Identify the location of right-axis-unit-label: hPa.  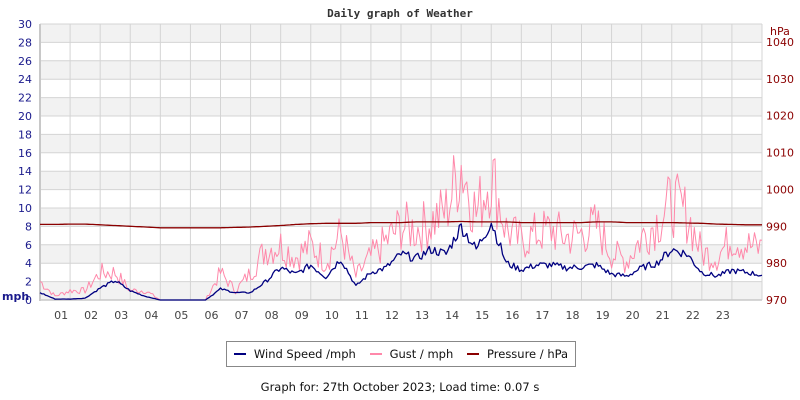
(780, 31).